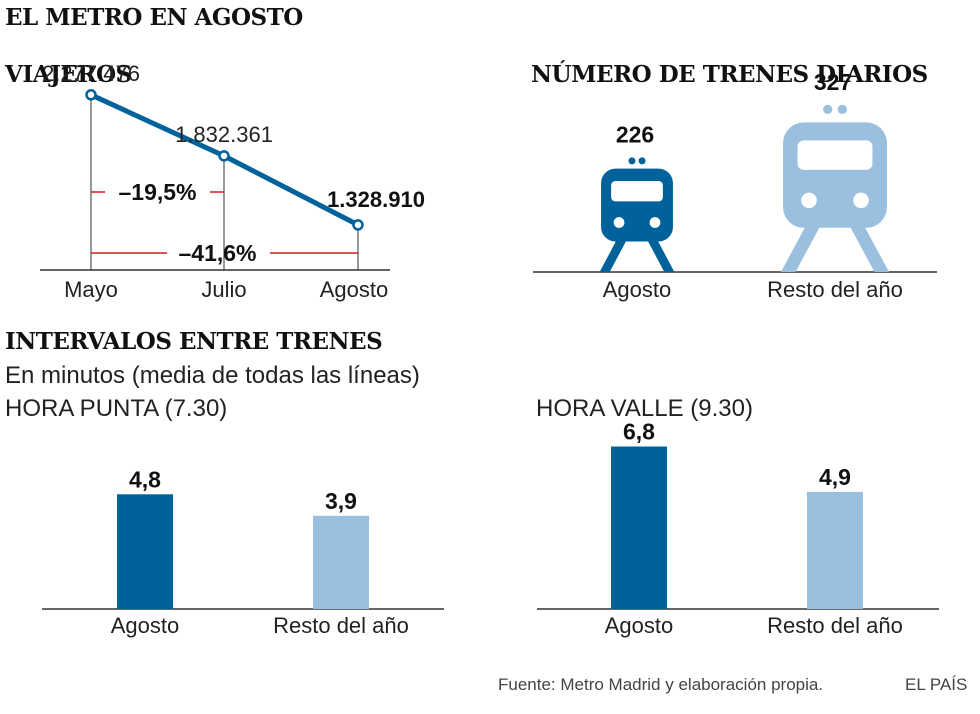 This screenshot has height=714, width=980. What do you see at coordinates (224, 156) in the screenshot?
I see `point-julio` at bounding box center [224, 156].